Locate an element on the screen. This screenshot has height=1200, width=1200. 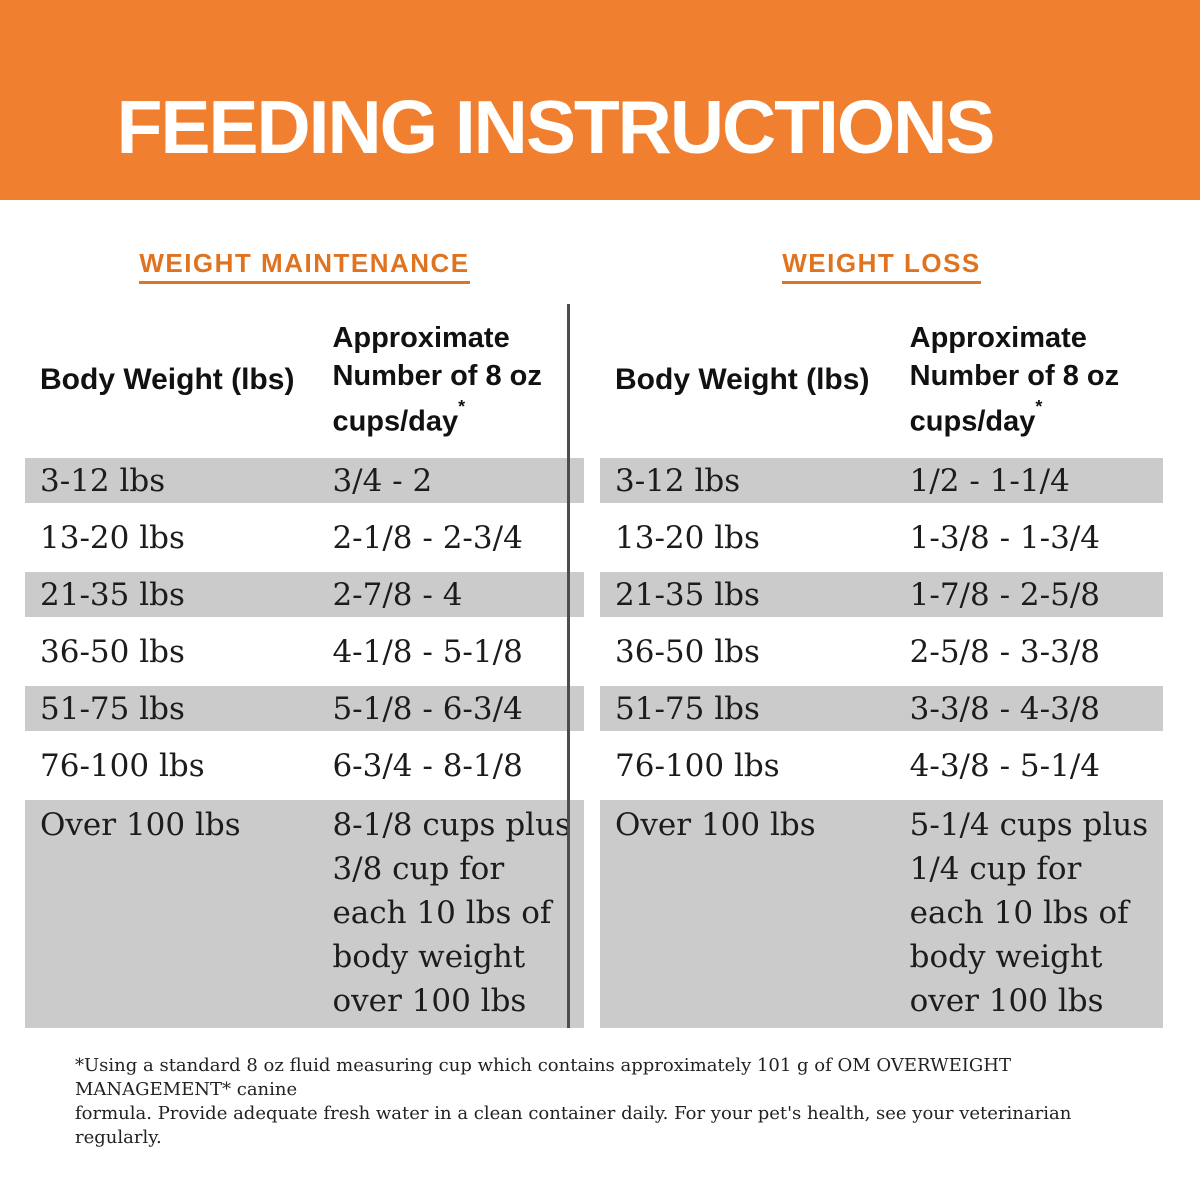
weight-maintenance-heading-cell: WEIGHT MAINTENANCE is located at coordinates (304, 266).